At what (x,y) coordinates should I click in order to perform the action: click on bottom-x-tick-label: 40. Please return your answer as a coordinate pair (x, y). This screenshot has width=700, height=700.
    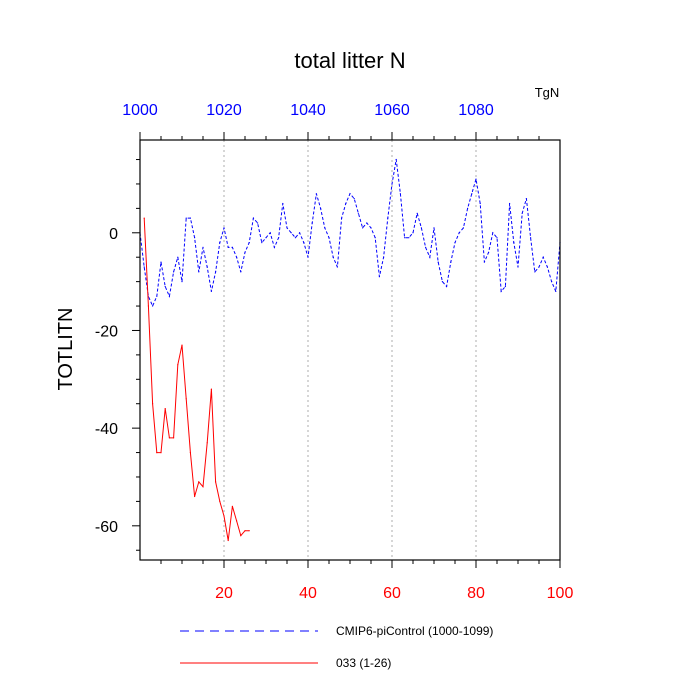
    Looking at the image, I should click on (308, 593).